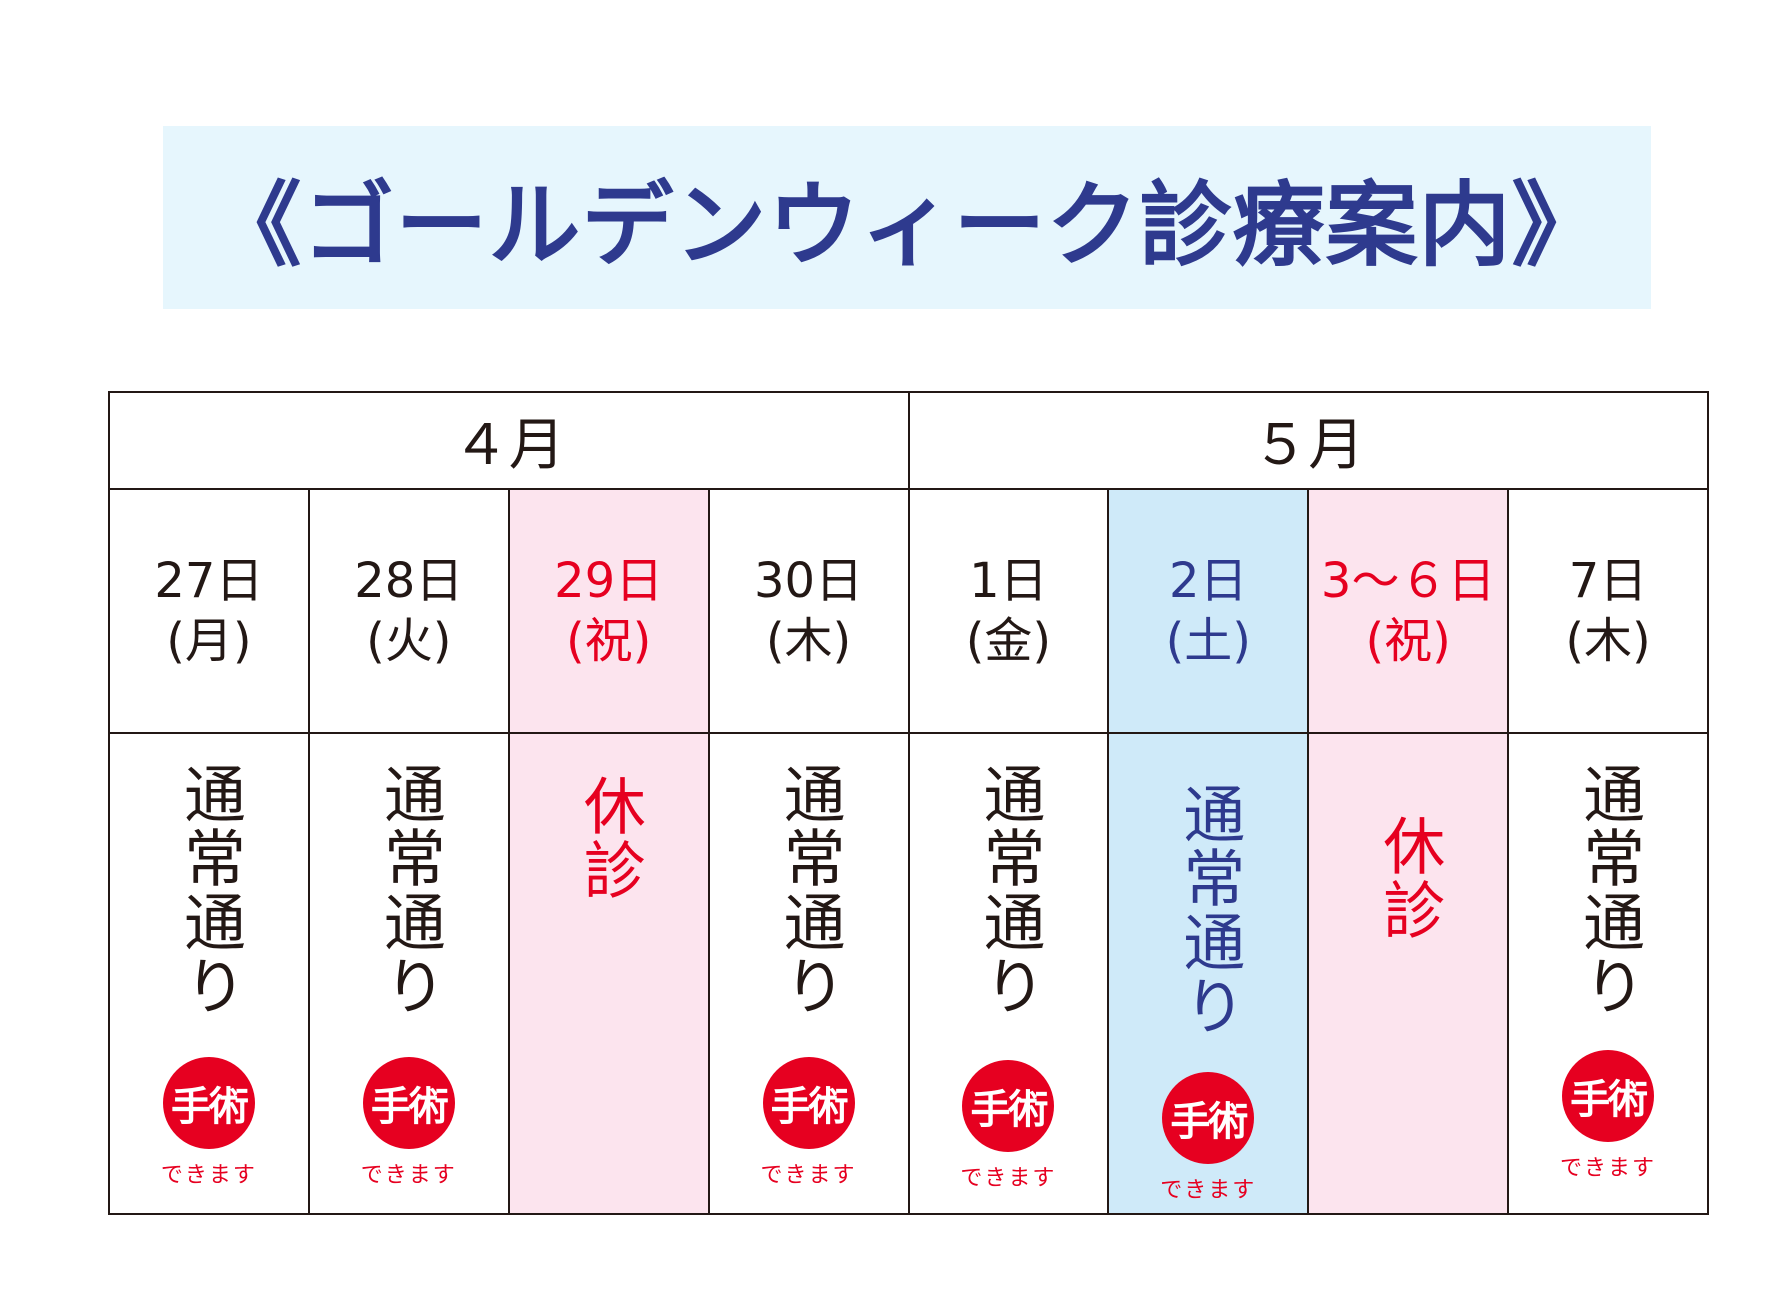 The height and width of the screenshot is (1294, 1790). What do you see at coordinates (1208, 581) in the screenshot?
I see `date-label: 2日` at bounding box center [1208, 581].